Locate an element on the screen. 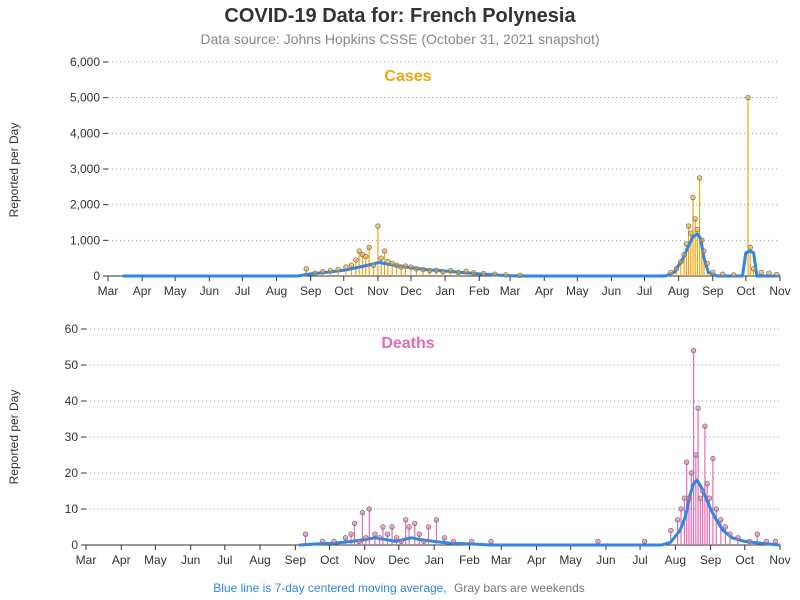 The image size is (800, 600). cases-xtick-label: Feb is located at coordinates (479, 291).